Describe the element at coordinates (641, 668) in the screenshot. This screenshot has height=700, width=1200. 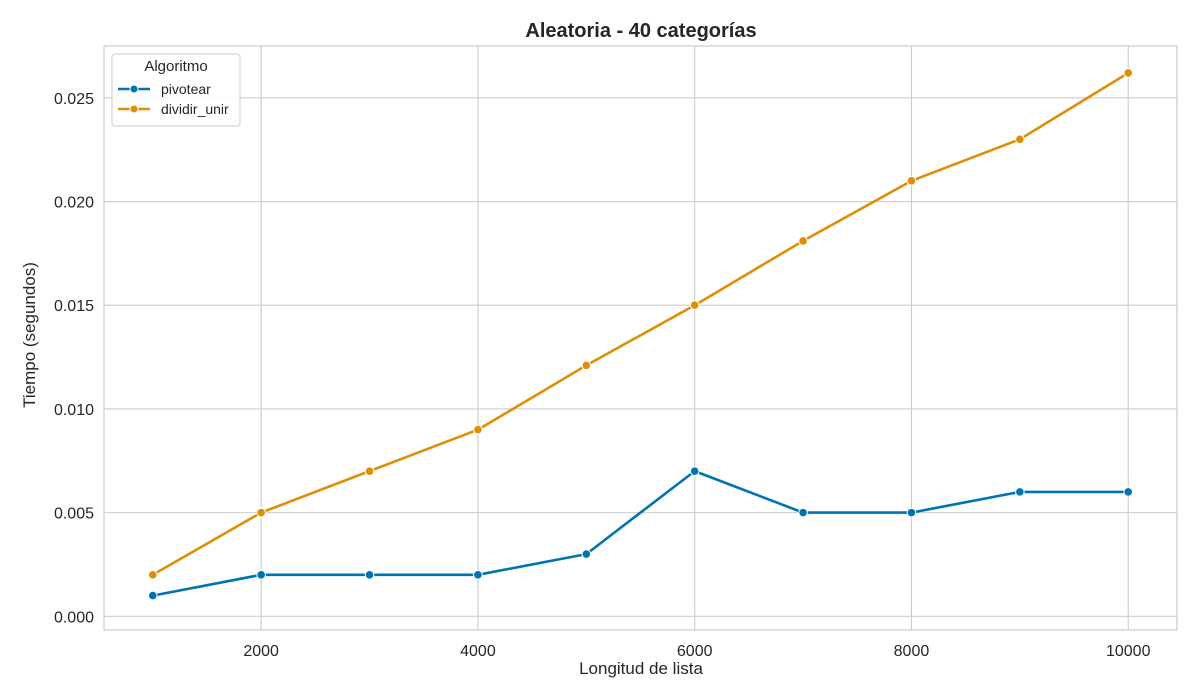
I see `x-axis-label: Longitud de lista` at that location.